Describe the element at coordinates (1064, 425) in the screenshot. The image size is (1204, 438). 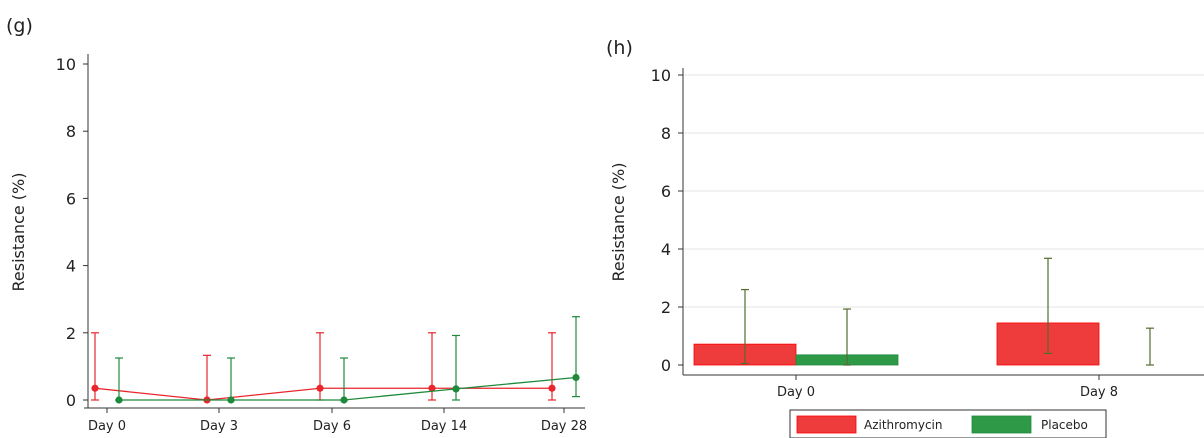
I see `legend-label: Placebo` at that location.